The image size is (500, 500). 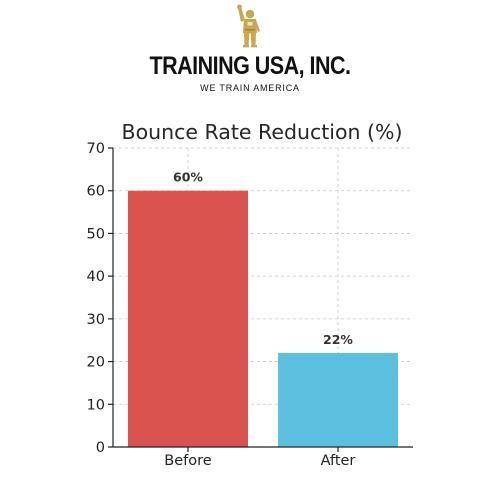 I want to click on bar-before, so click(x=188, y=318).